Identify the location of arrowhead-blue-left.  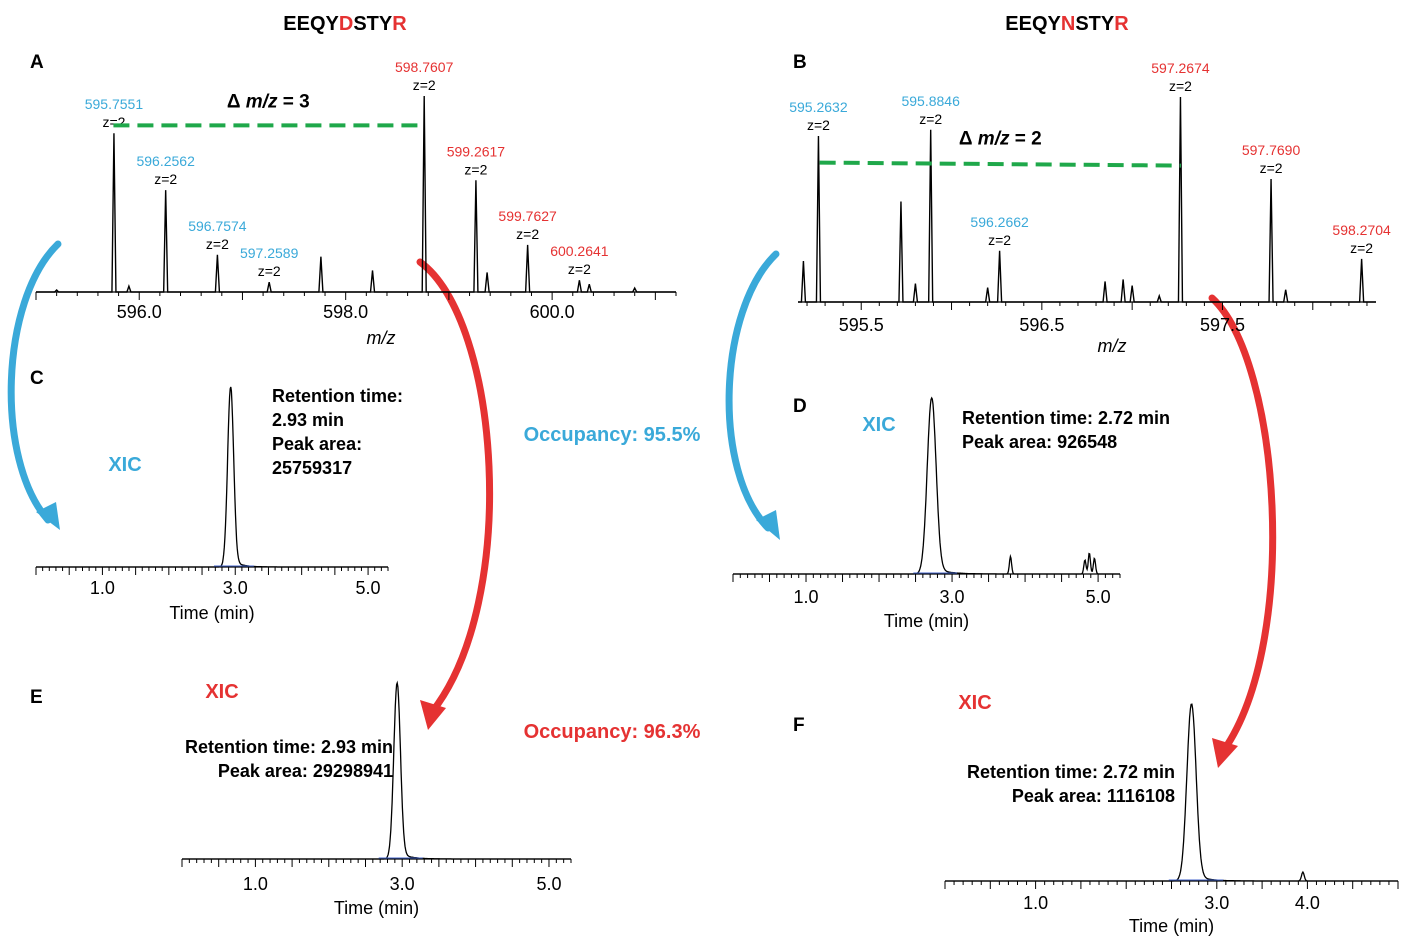
(48, 516).